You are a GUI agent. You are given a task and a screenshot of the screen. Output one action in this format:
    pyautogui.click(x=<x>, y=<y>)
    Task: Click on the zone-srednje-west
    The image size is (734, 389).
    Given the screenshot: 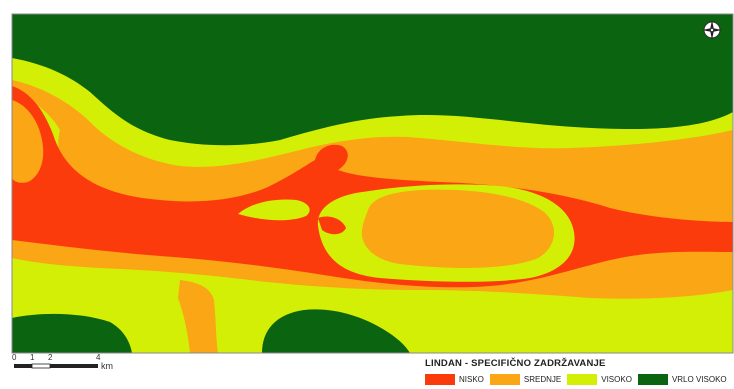 What is the action you would take?
    pyautogui.click(x=28, y=141)
    